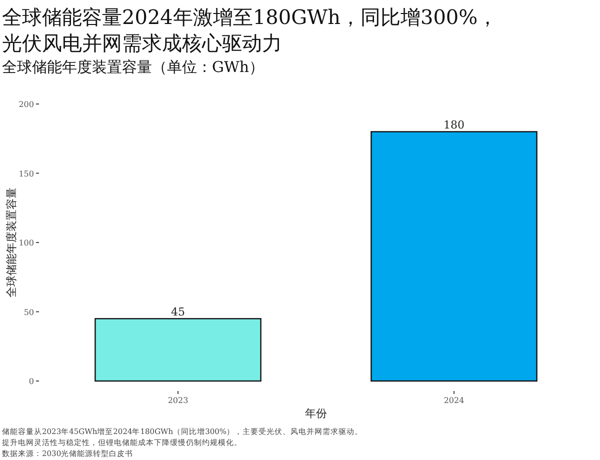  What do you see at coordinates (178, 312) in the screenshot?
I see `data-label: 45` at bounding box center [178, 312].